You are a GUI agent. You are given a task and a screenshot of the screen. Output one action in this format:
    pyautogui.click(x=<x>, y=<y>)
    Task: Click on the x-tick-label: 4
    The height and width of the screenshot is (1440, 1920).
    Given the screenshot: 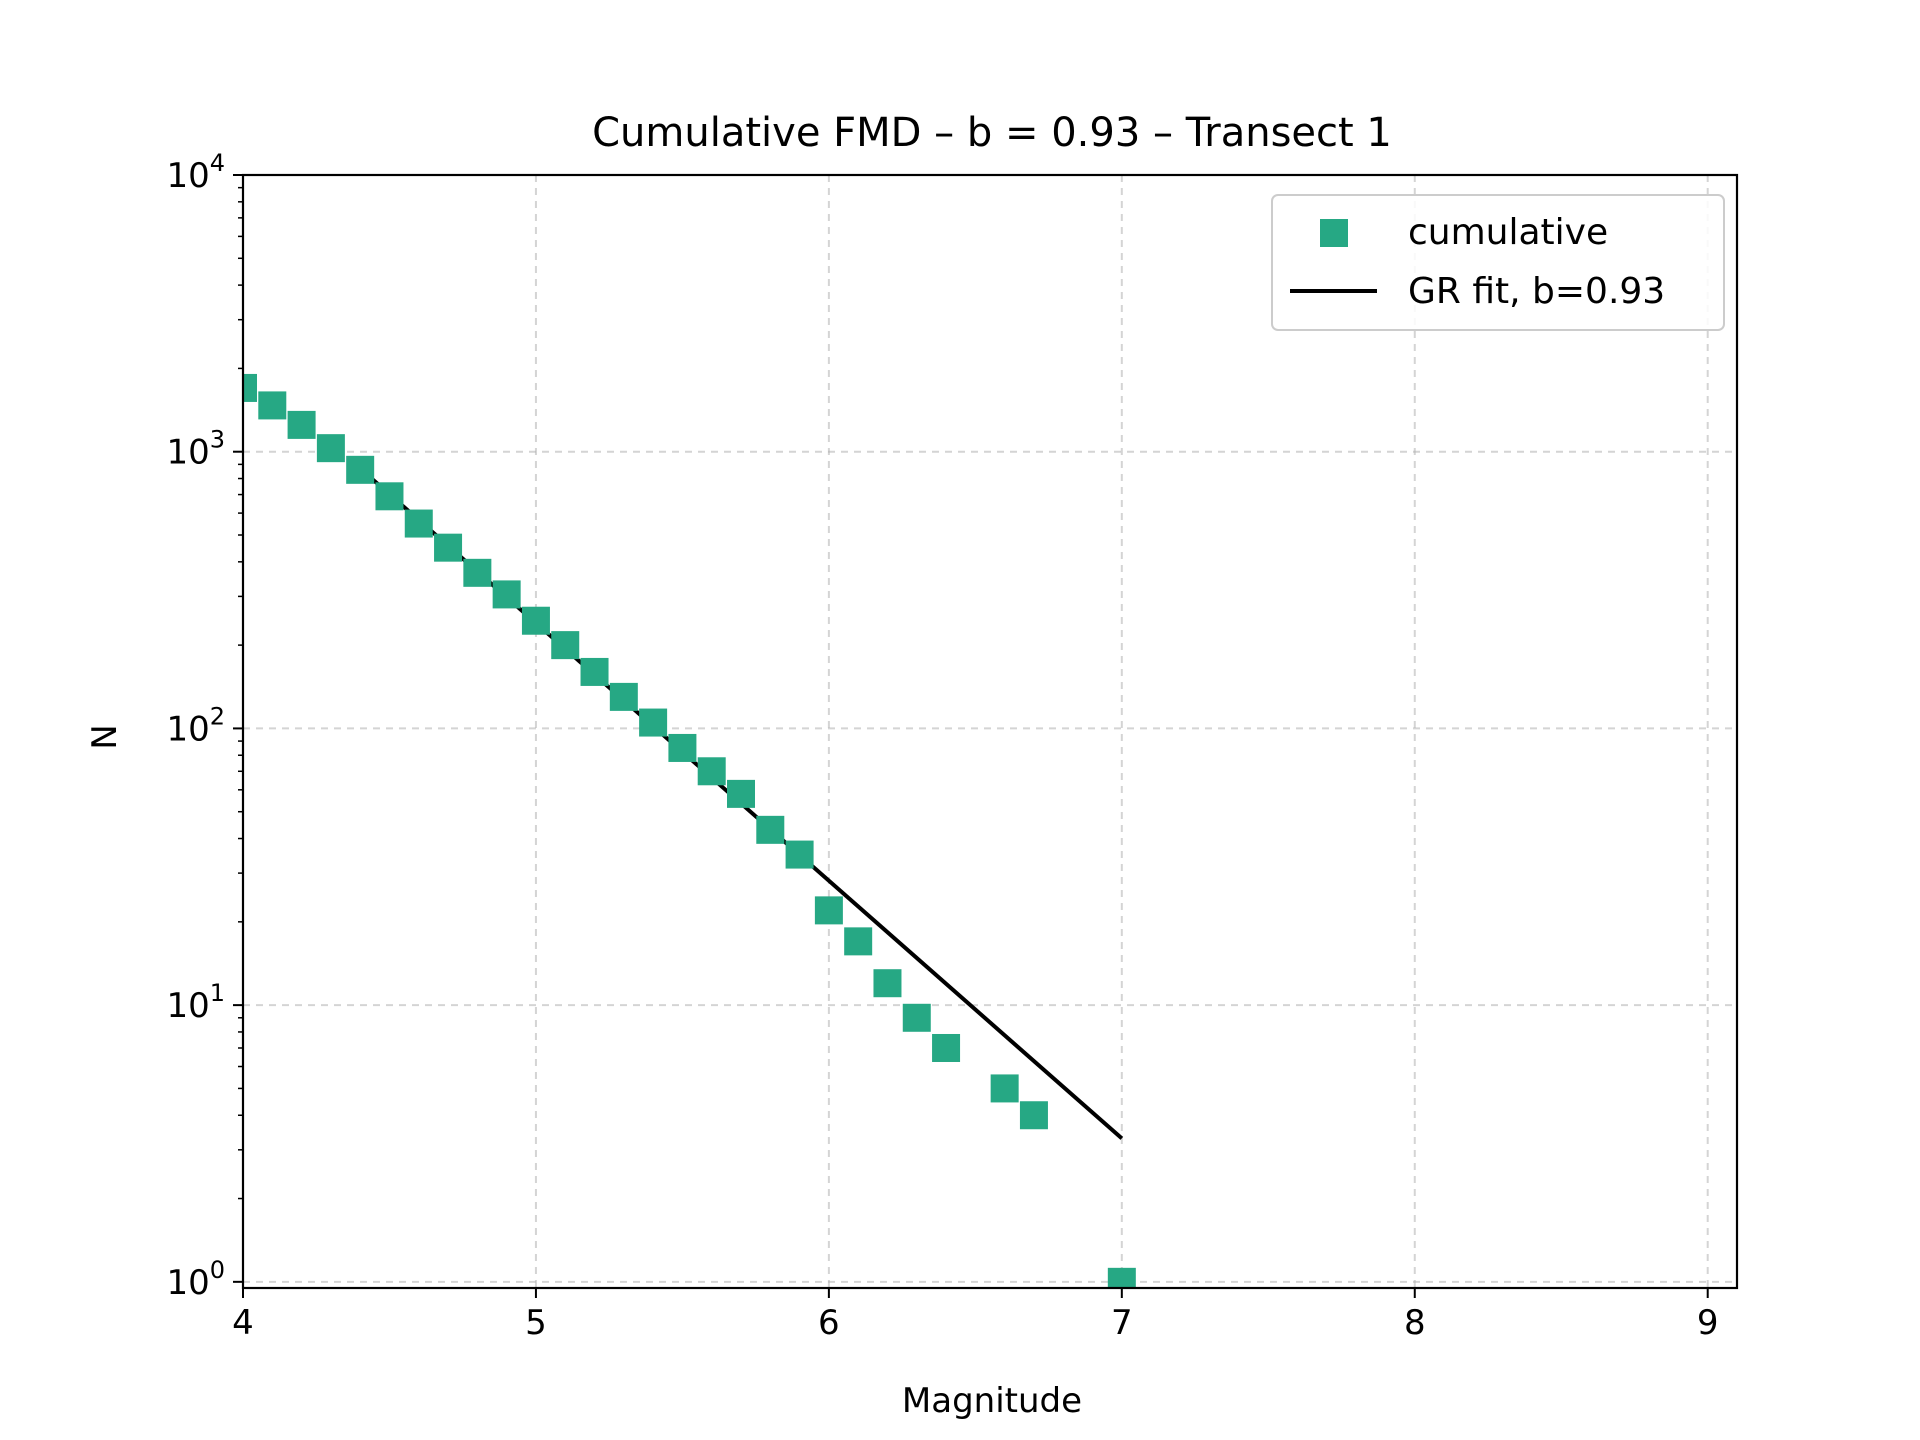 What is the action you would take?
    pyautogui.click(x=243, y=1323)
    